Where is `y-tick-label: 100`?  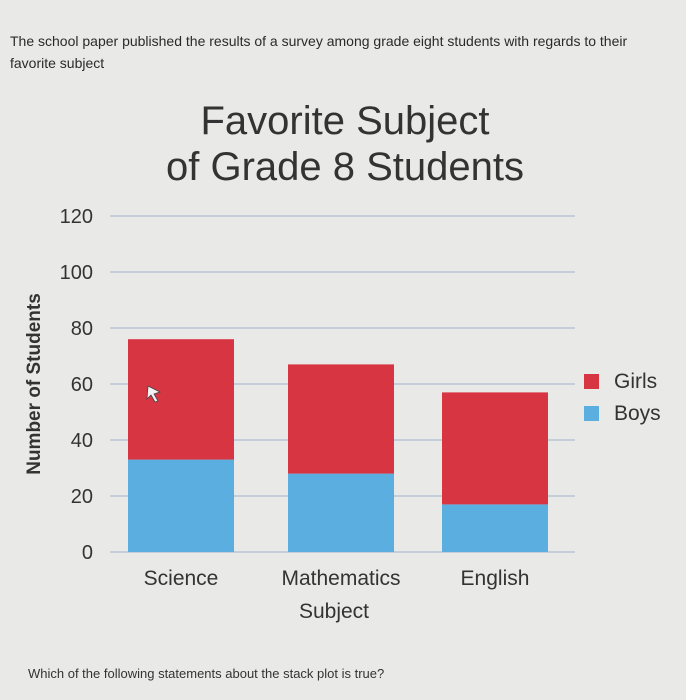
y-tick-label: 100 is located at coordinates (76, 273).